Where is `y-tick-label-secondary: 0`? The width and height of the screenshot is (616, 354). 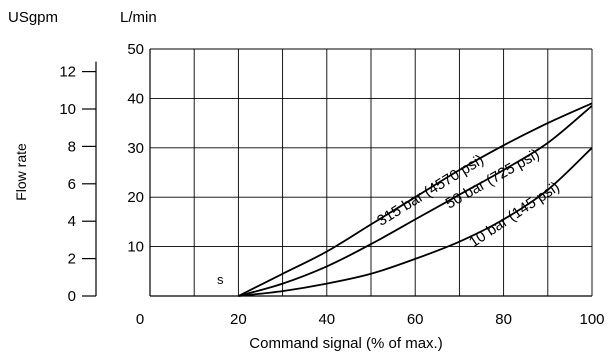 y-tick-label-secondary: 0 is located at coordinates (72, 296).